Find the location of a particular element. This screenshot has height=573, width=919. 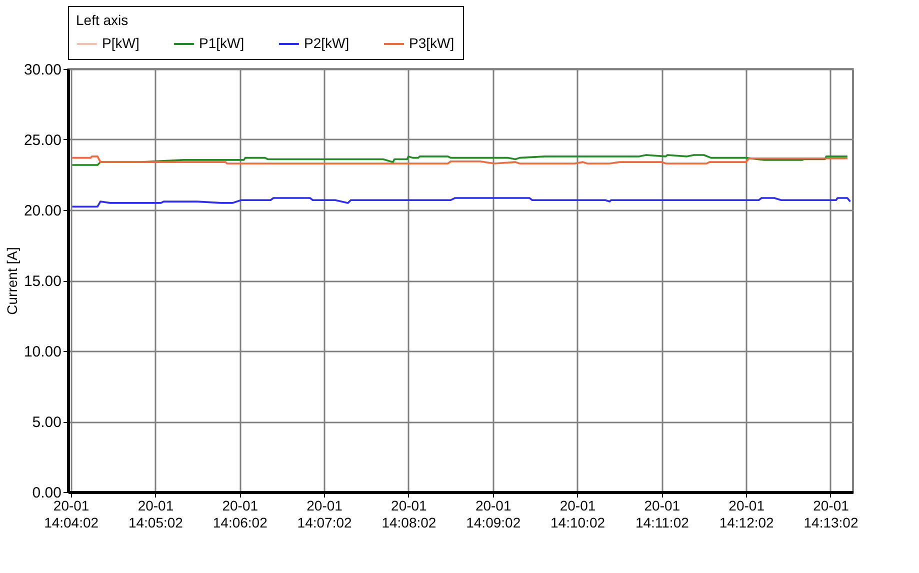

legend-label: P2[kW] is located at coordinates (327, 43).